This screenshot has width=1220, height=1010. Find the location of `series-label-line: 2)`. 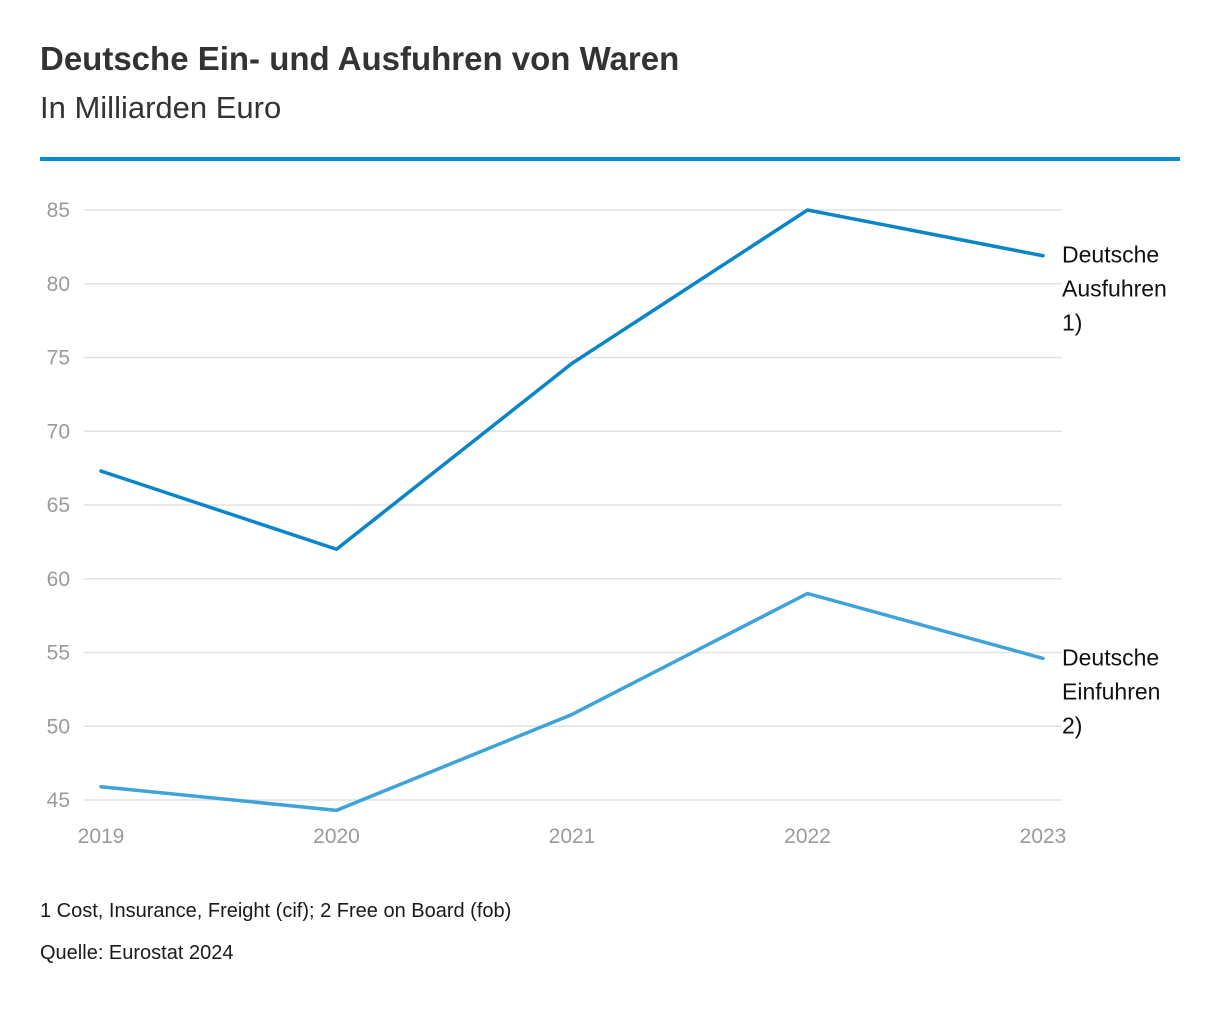

series-label-line: 2) is located at coordinates (1072, 725).